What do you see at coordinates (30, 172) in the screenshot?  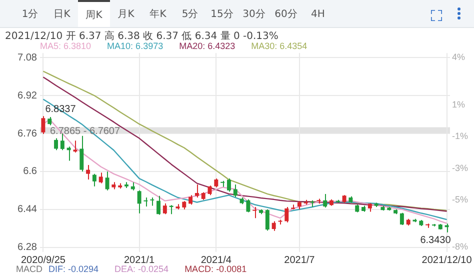 I see `y-tick-label: 6.6` at bounding box center [30, 172].